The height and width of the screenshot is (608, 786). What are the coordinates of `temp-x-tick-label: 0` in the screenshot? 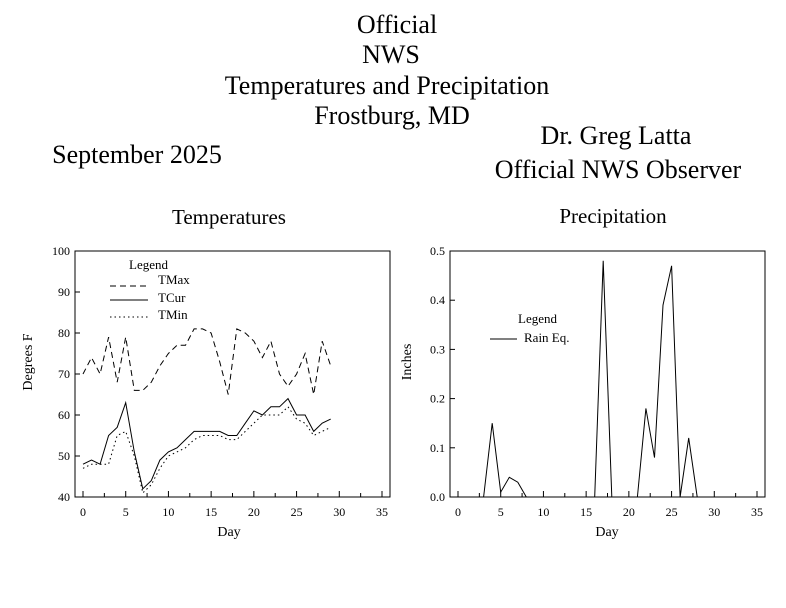 It's located at (83, 512).